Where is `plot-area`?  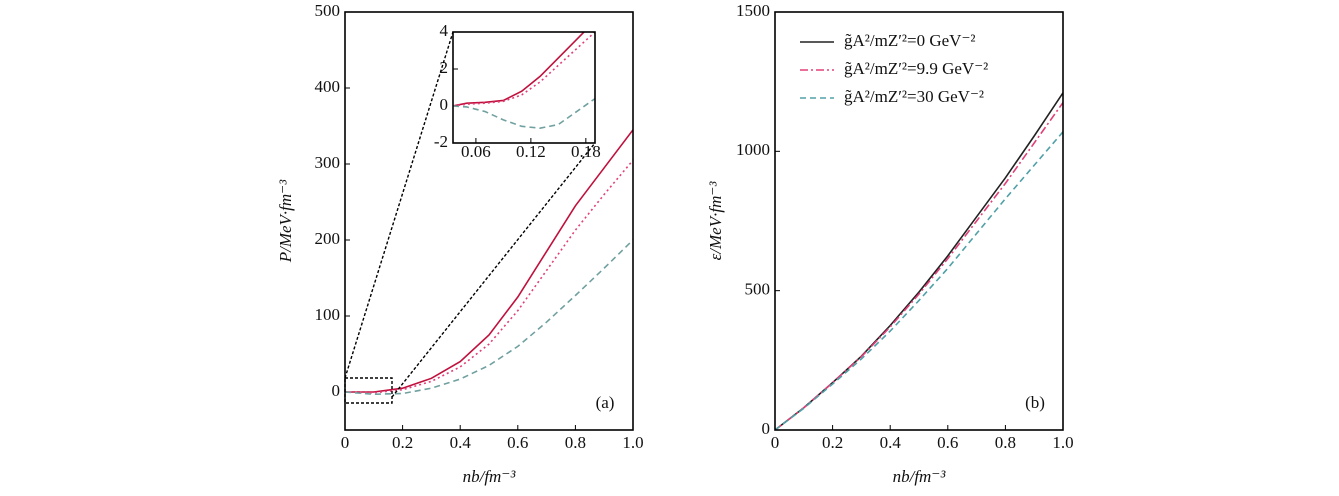
plot-area is located at coordinates (524, 87).